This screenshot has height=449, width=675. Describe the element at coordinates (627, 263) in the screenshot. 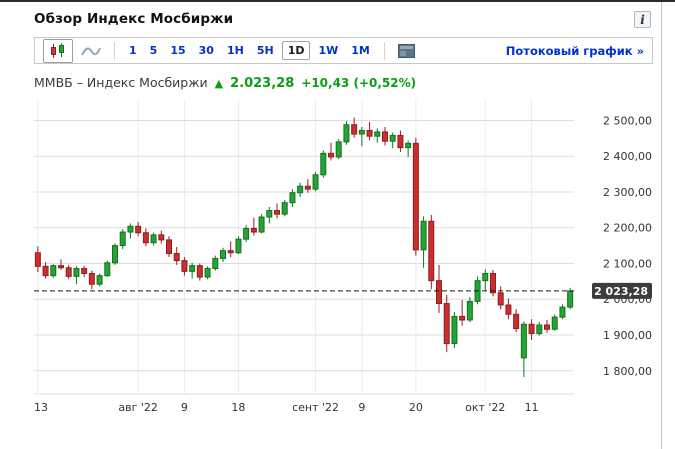

I see `y-axis-label: 2 100,00` at that location.